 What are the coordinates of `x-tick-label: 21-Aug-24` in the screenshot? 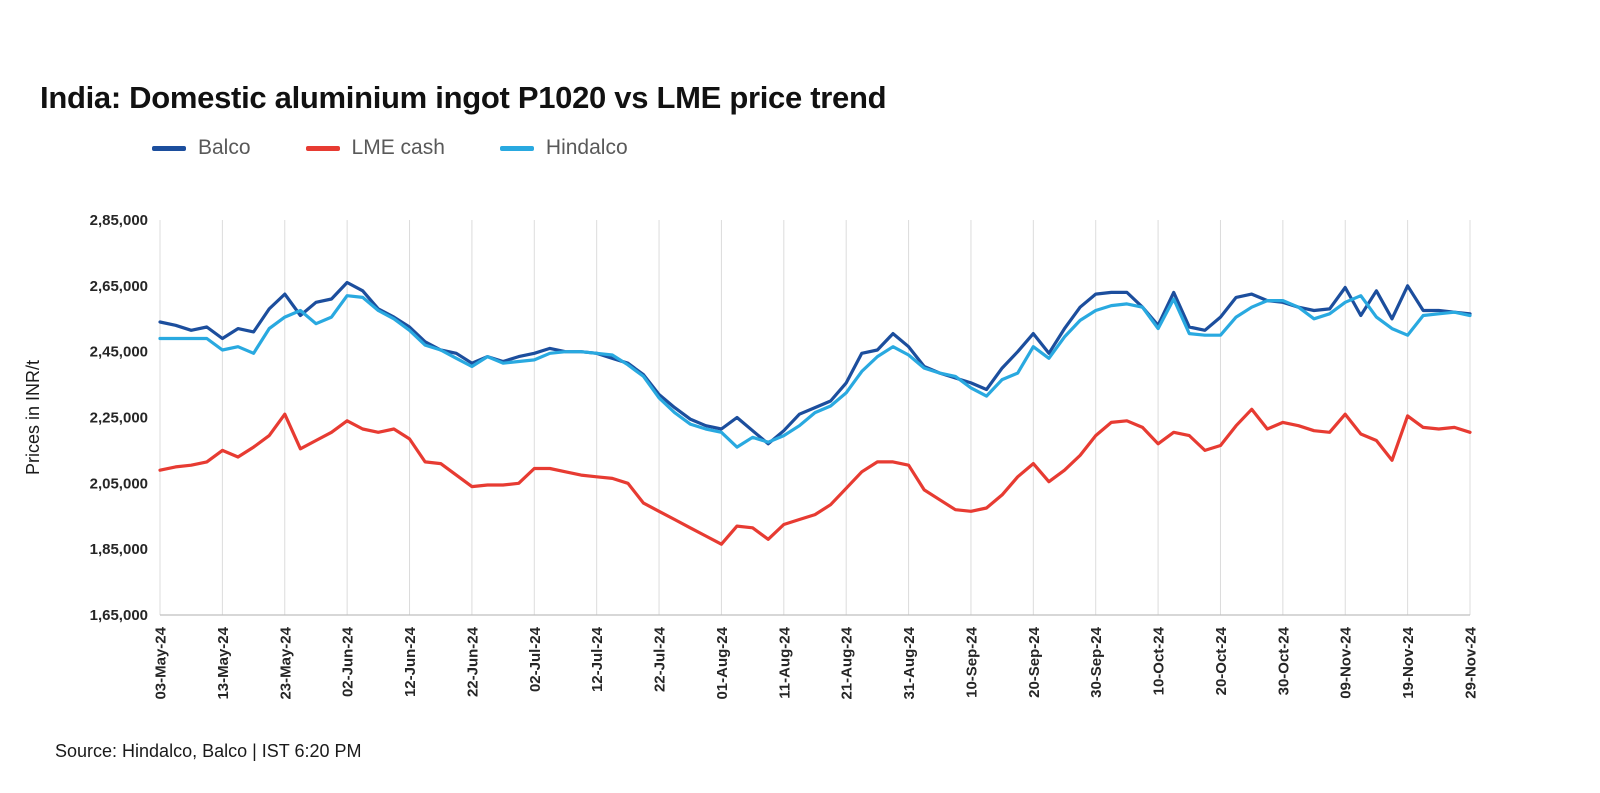 It's located at (847, 662).